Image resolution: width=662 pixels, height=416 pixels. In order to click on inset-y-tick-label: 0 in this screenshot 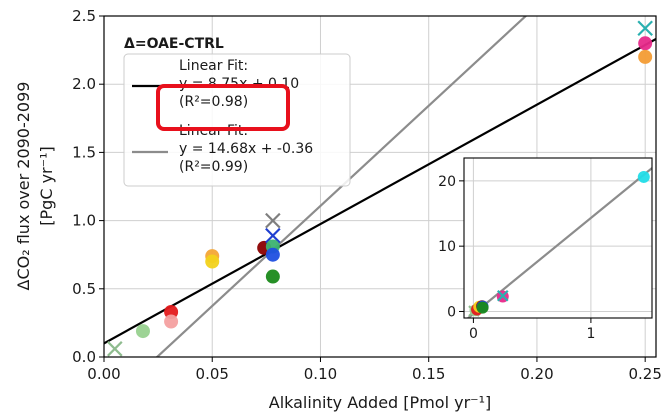, I will do `click(451, 312)`.